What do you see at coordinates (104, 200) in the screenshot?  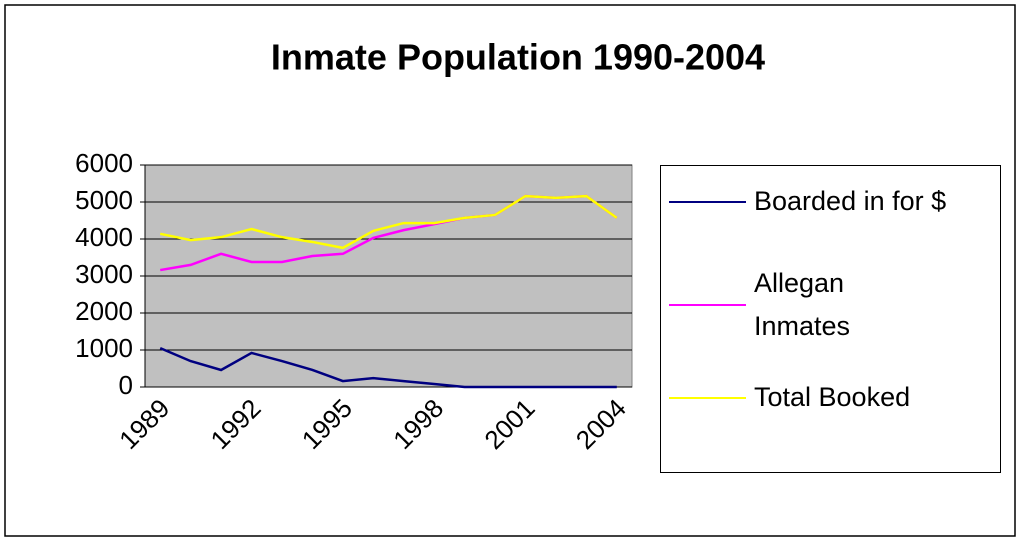 I see `y-tick-label: 5000` at bounding box center [104, 200].